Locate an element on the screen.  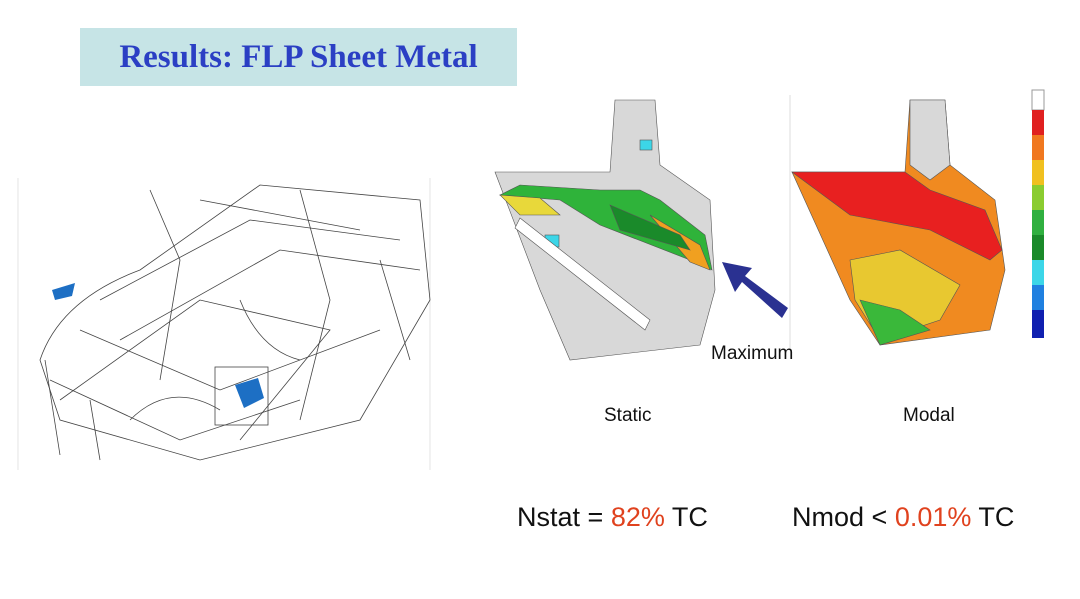
result-lead: Nstat = is located at coordinates (560, 517).